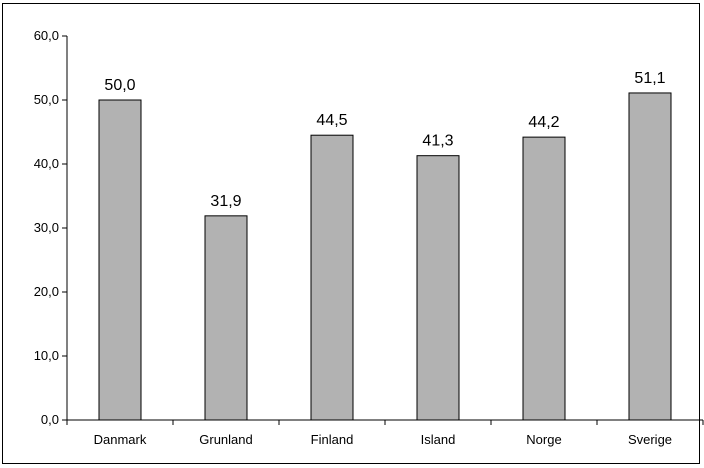 This screenshot has width=704, height=468. Describe the element at coordinates (120, 439) in the screenshot. I see `x-tick-label: Danmark` at that location.